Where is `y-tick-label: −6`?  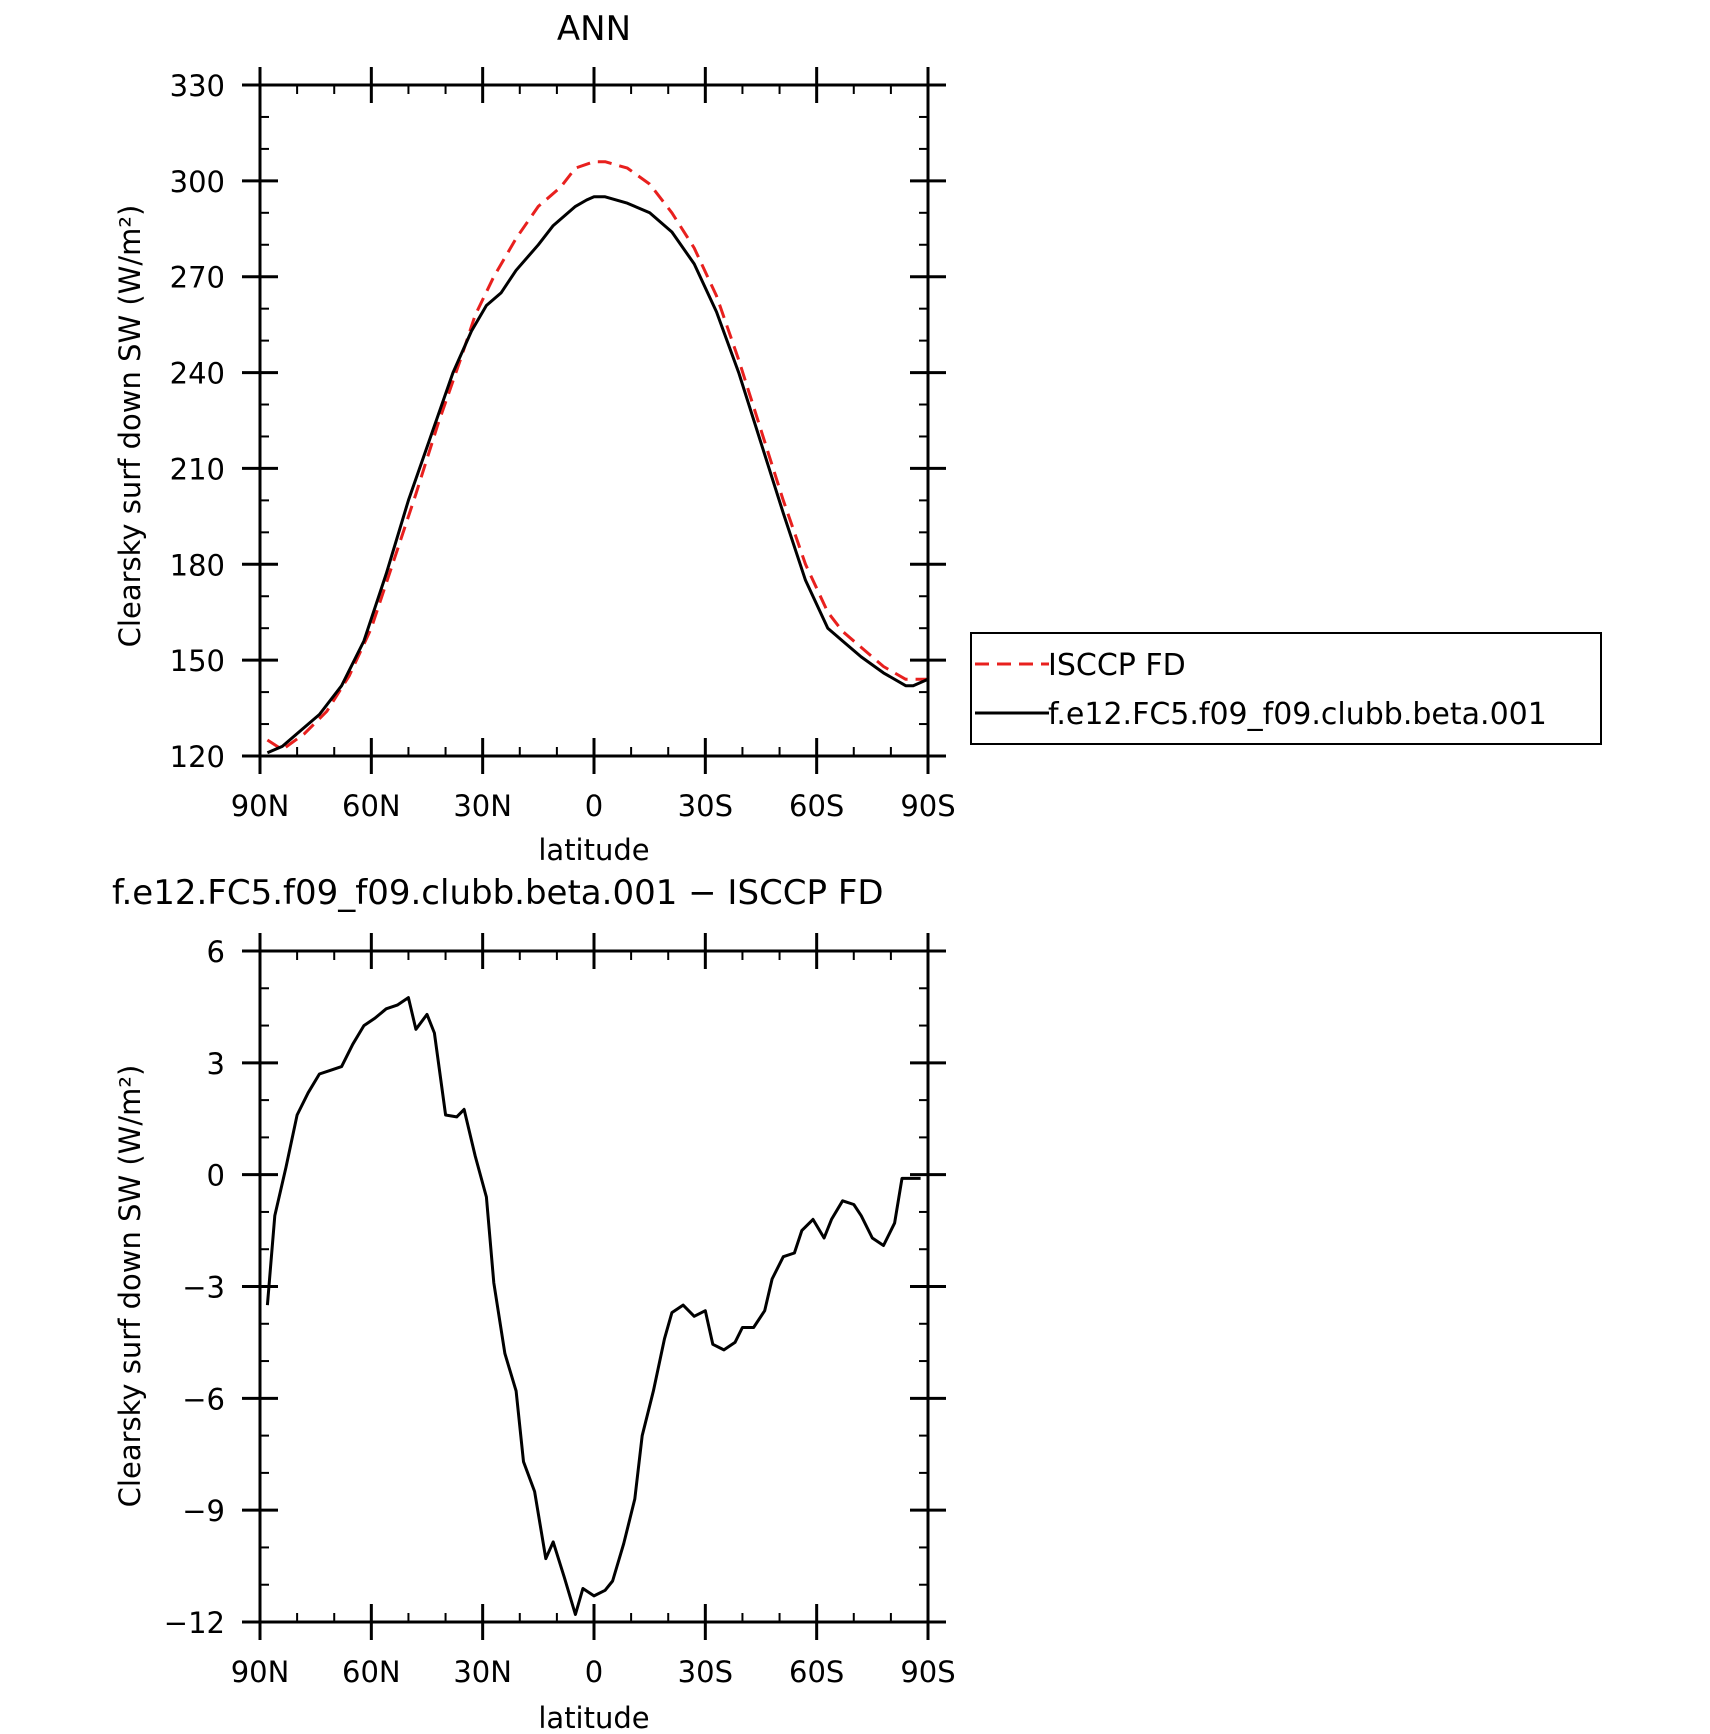
y-tick-label: −6 is located at coordinates (203, 1399).